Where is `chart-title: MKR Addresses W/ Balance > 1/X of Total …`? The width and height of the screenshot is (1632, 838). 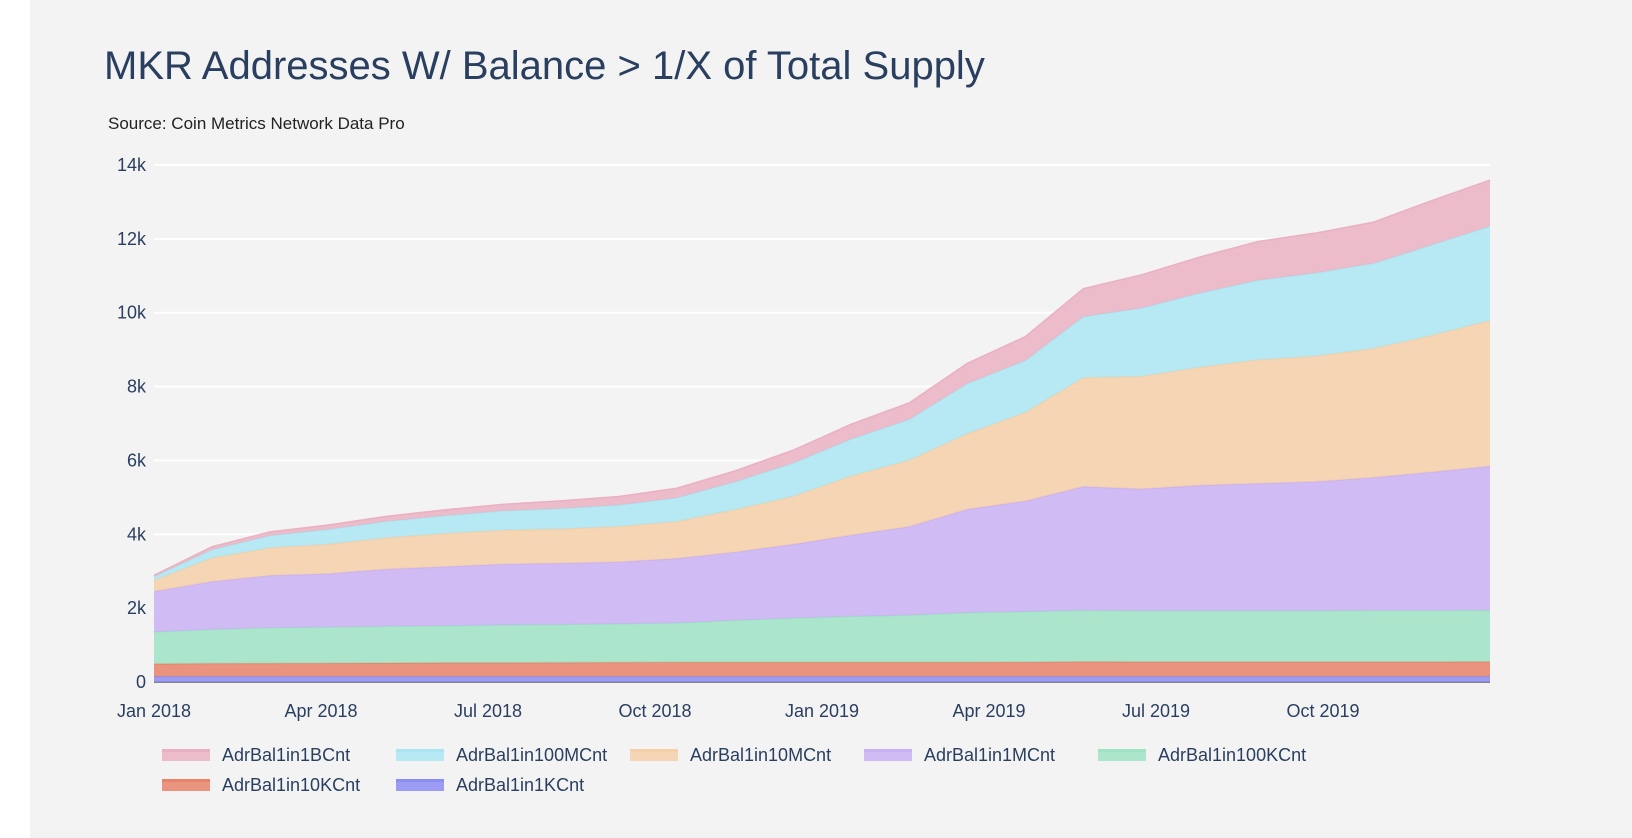 chart-title: MKR Addresses W/ Balance > 1/X of Total … is located at coordinates (544, 66).